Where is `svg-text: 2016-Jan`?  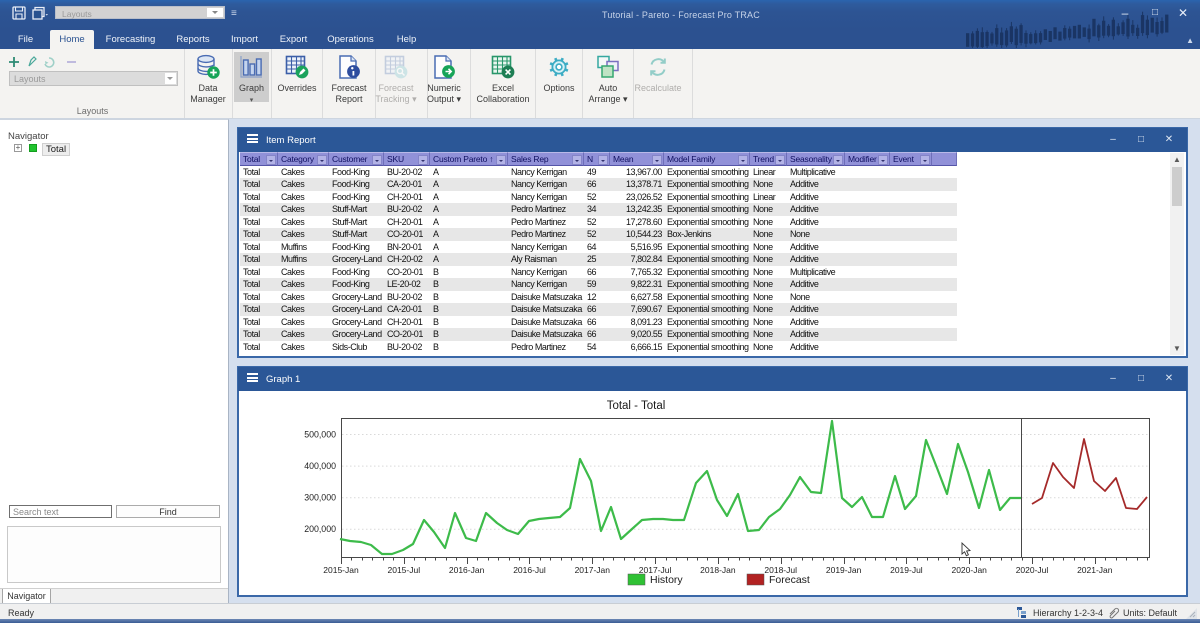
svg-text: 2016-Jan is located at coordinates (467, 570).